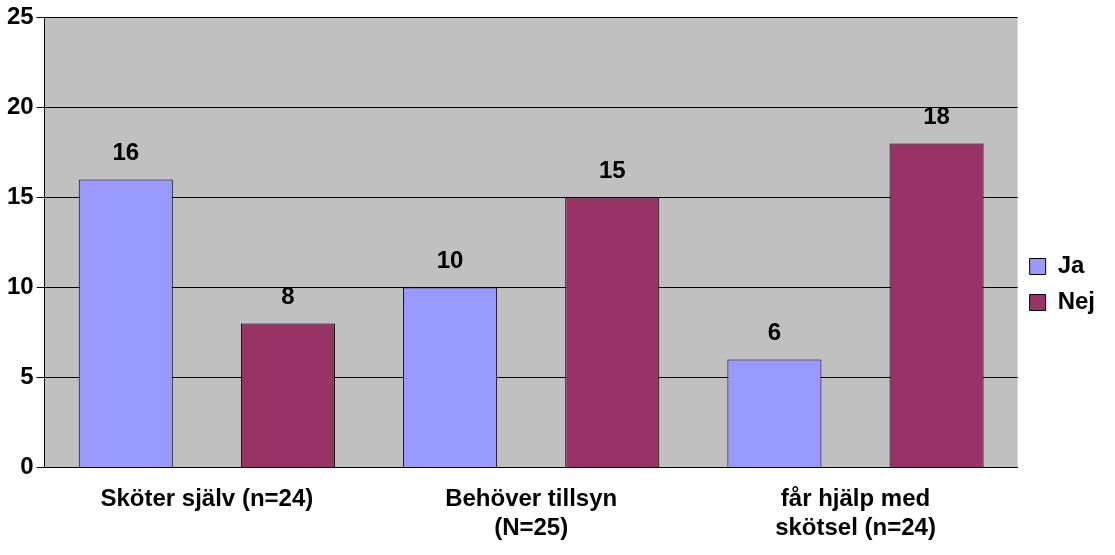 The image size is (1115, 555). What do you see at coordinates (855, 512) in the screenshot?
I see `x-tick-label: får hjälp med skötsel (n=24)` at bounding box center [855, 512].